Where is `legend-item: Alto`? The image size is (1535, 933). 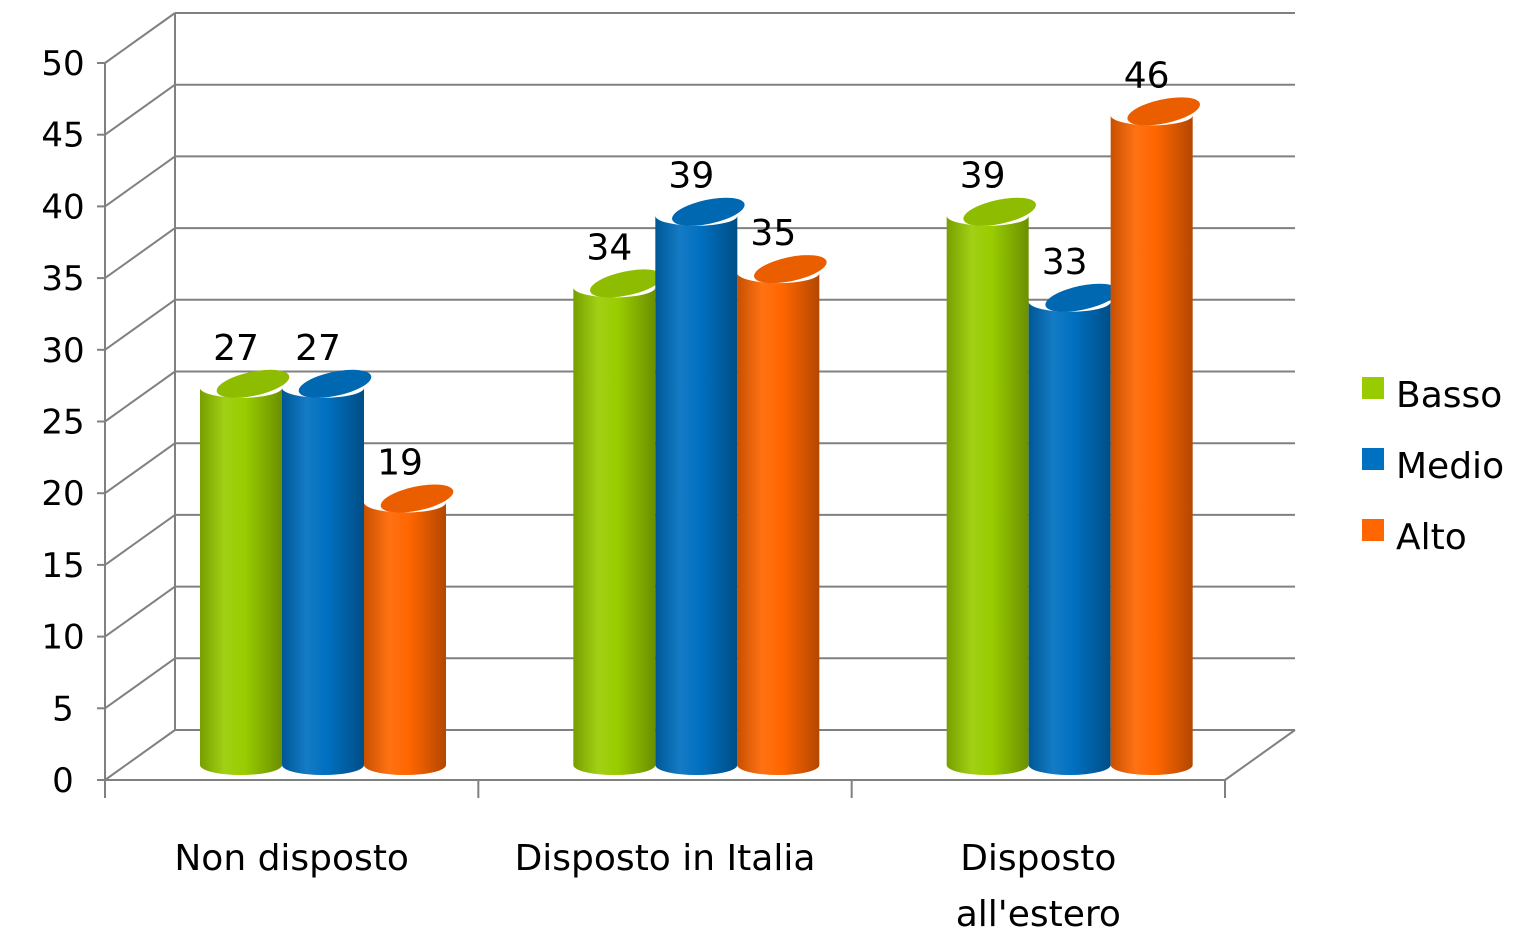 legend-item: Alto is located at coordinates (1414, 537).